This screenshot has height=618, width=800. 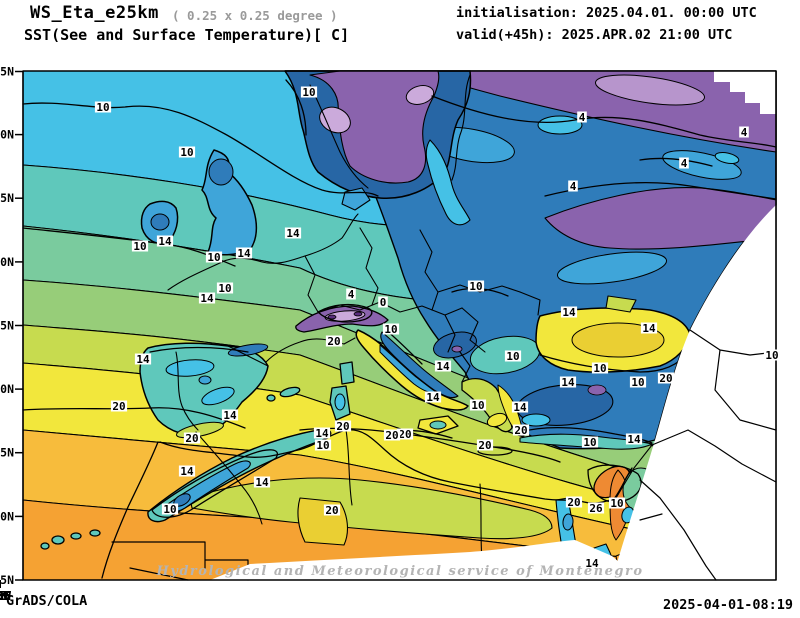 What do you see at coordinates (130, 510) in the screenshot?
I see `coast-morocco-atlantic` at bounding box center [130, 510].